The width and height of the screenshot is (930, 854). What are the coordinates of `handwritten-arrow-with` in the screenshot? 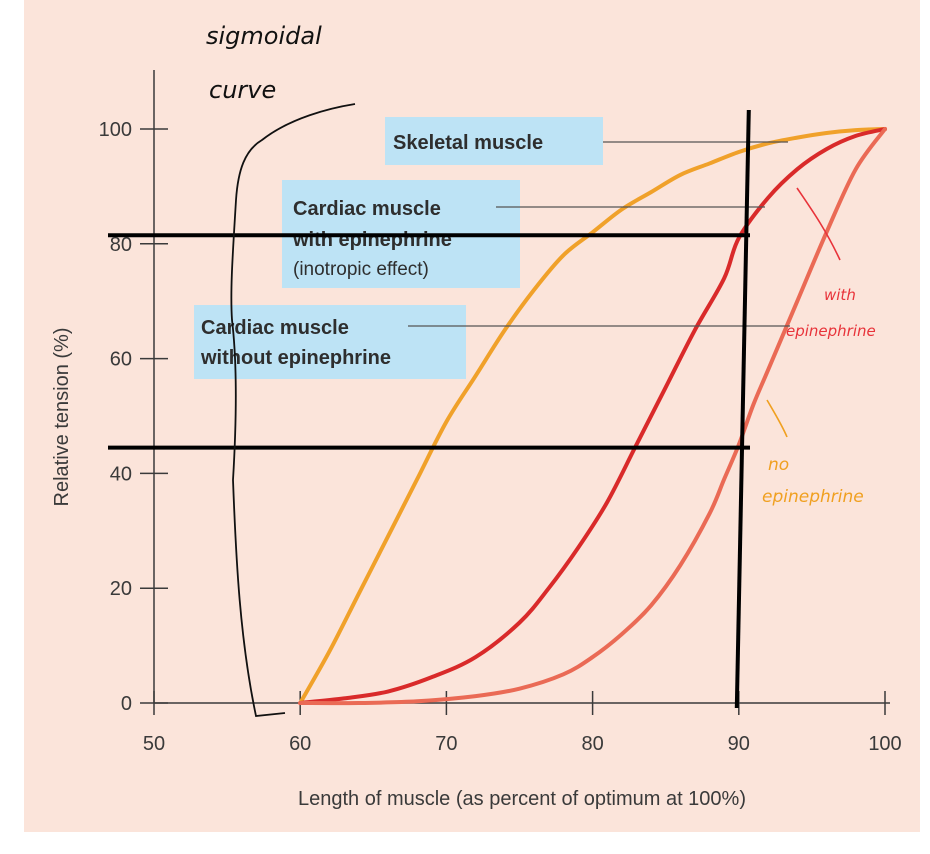 It's located at (818, 224).